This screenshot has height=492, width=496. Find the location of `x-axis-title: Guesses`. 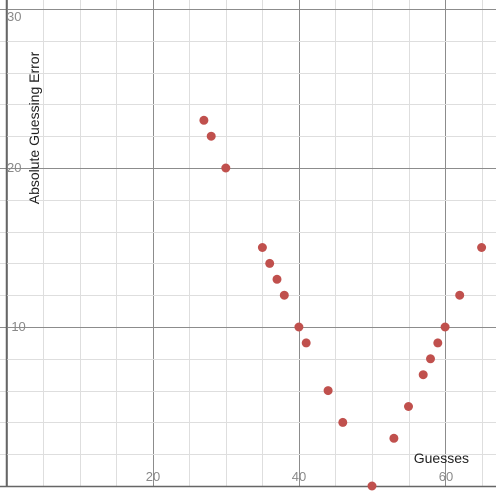

x-axis-title: Guesses is located at coordinates (441, 458).